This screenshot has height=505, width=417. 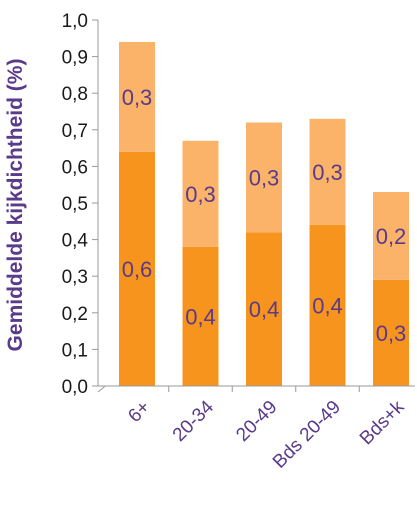 I want to click on data-label: 0,6, so click(x=137, y=269).